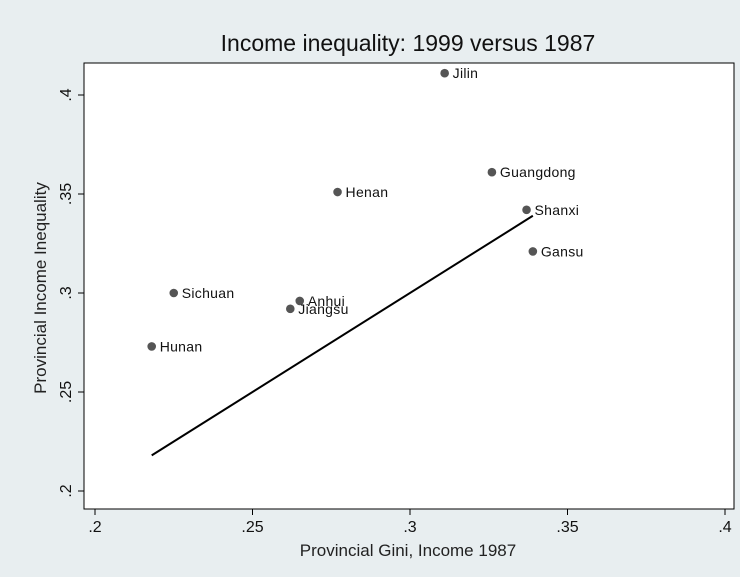 This screenshot has height=577, width=740. I want to click on point-label: Anhui, so click(326, 301).